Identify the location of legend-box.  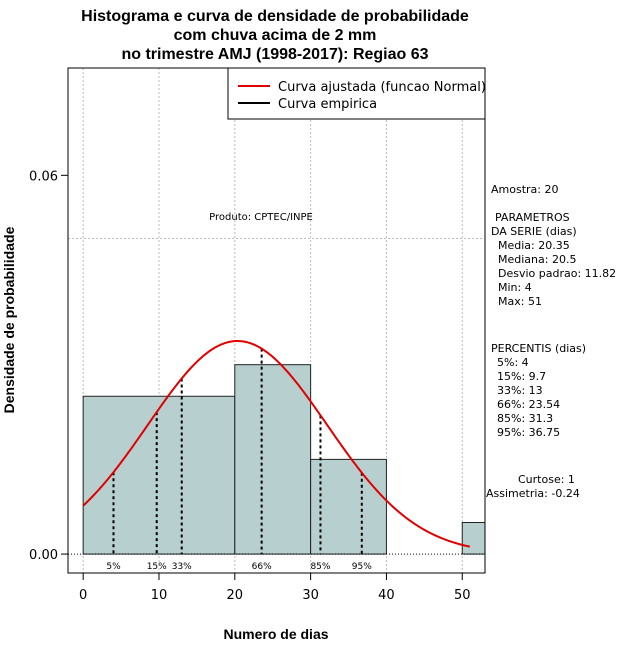
(356, 93).